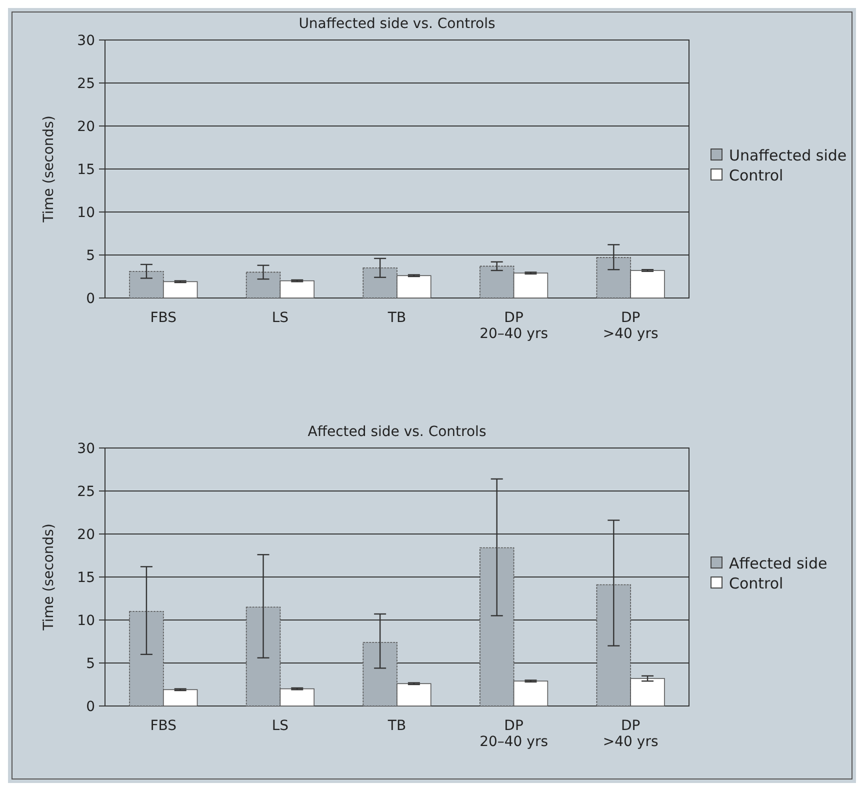 This screenshot has width=864, height=791. What do you see at coordinates (778, 563) in the screenshot?
I see `legend-label: Affected side` at bounding box center [778, 563].